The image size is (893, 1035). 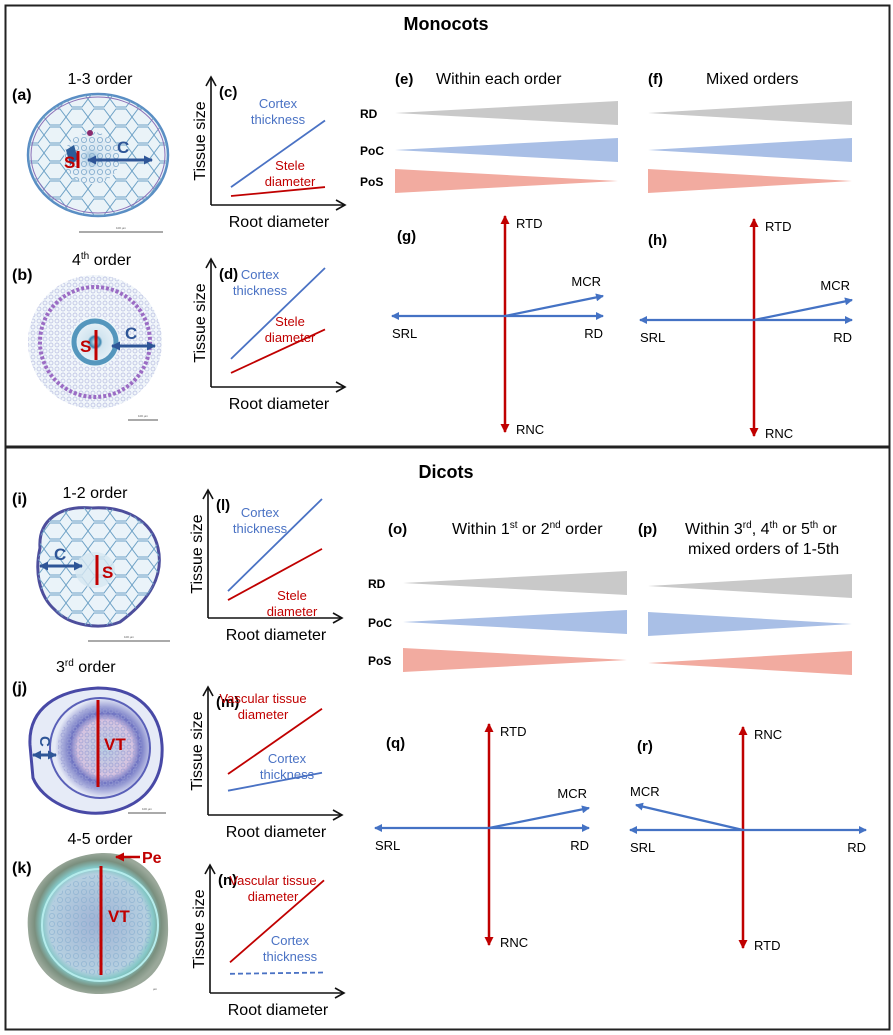 I want to click on order-label-j: 3rd order, so click(x=86, y=667).